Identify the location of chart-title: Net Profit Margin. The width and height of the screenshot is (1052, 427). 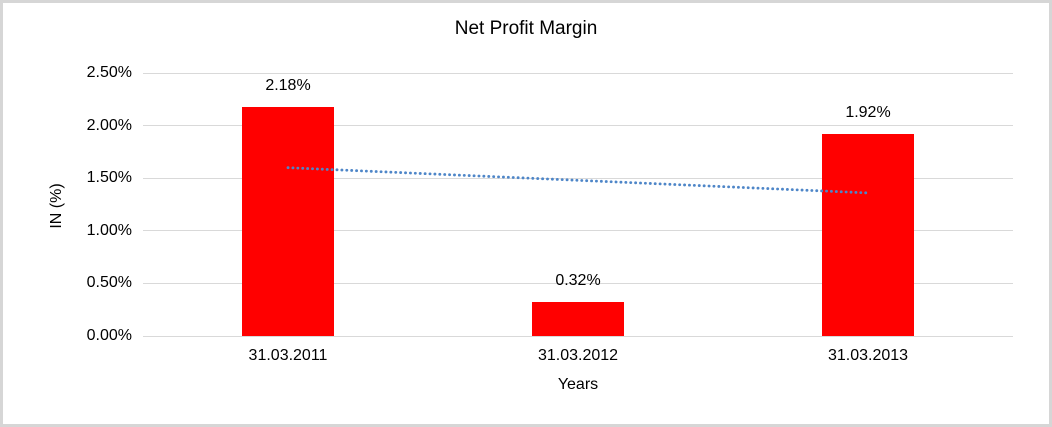
(526, 28).